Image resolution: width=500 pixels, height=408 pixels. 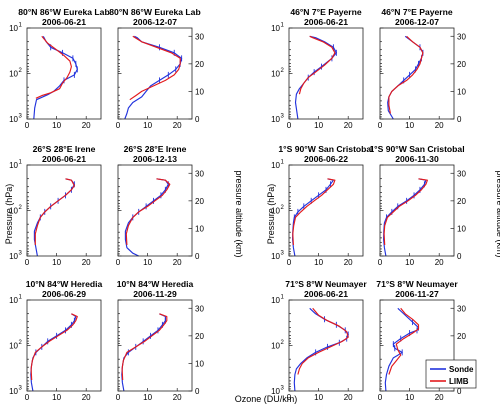 What do you see at coordinates (417, 159) in the screenshot?
I see `panel-title-date: 2006-11-30` at bounding box center [417, 159].